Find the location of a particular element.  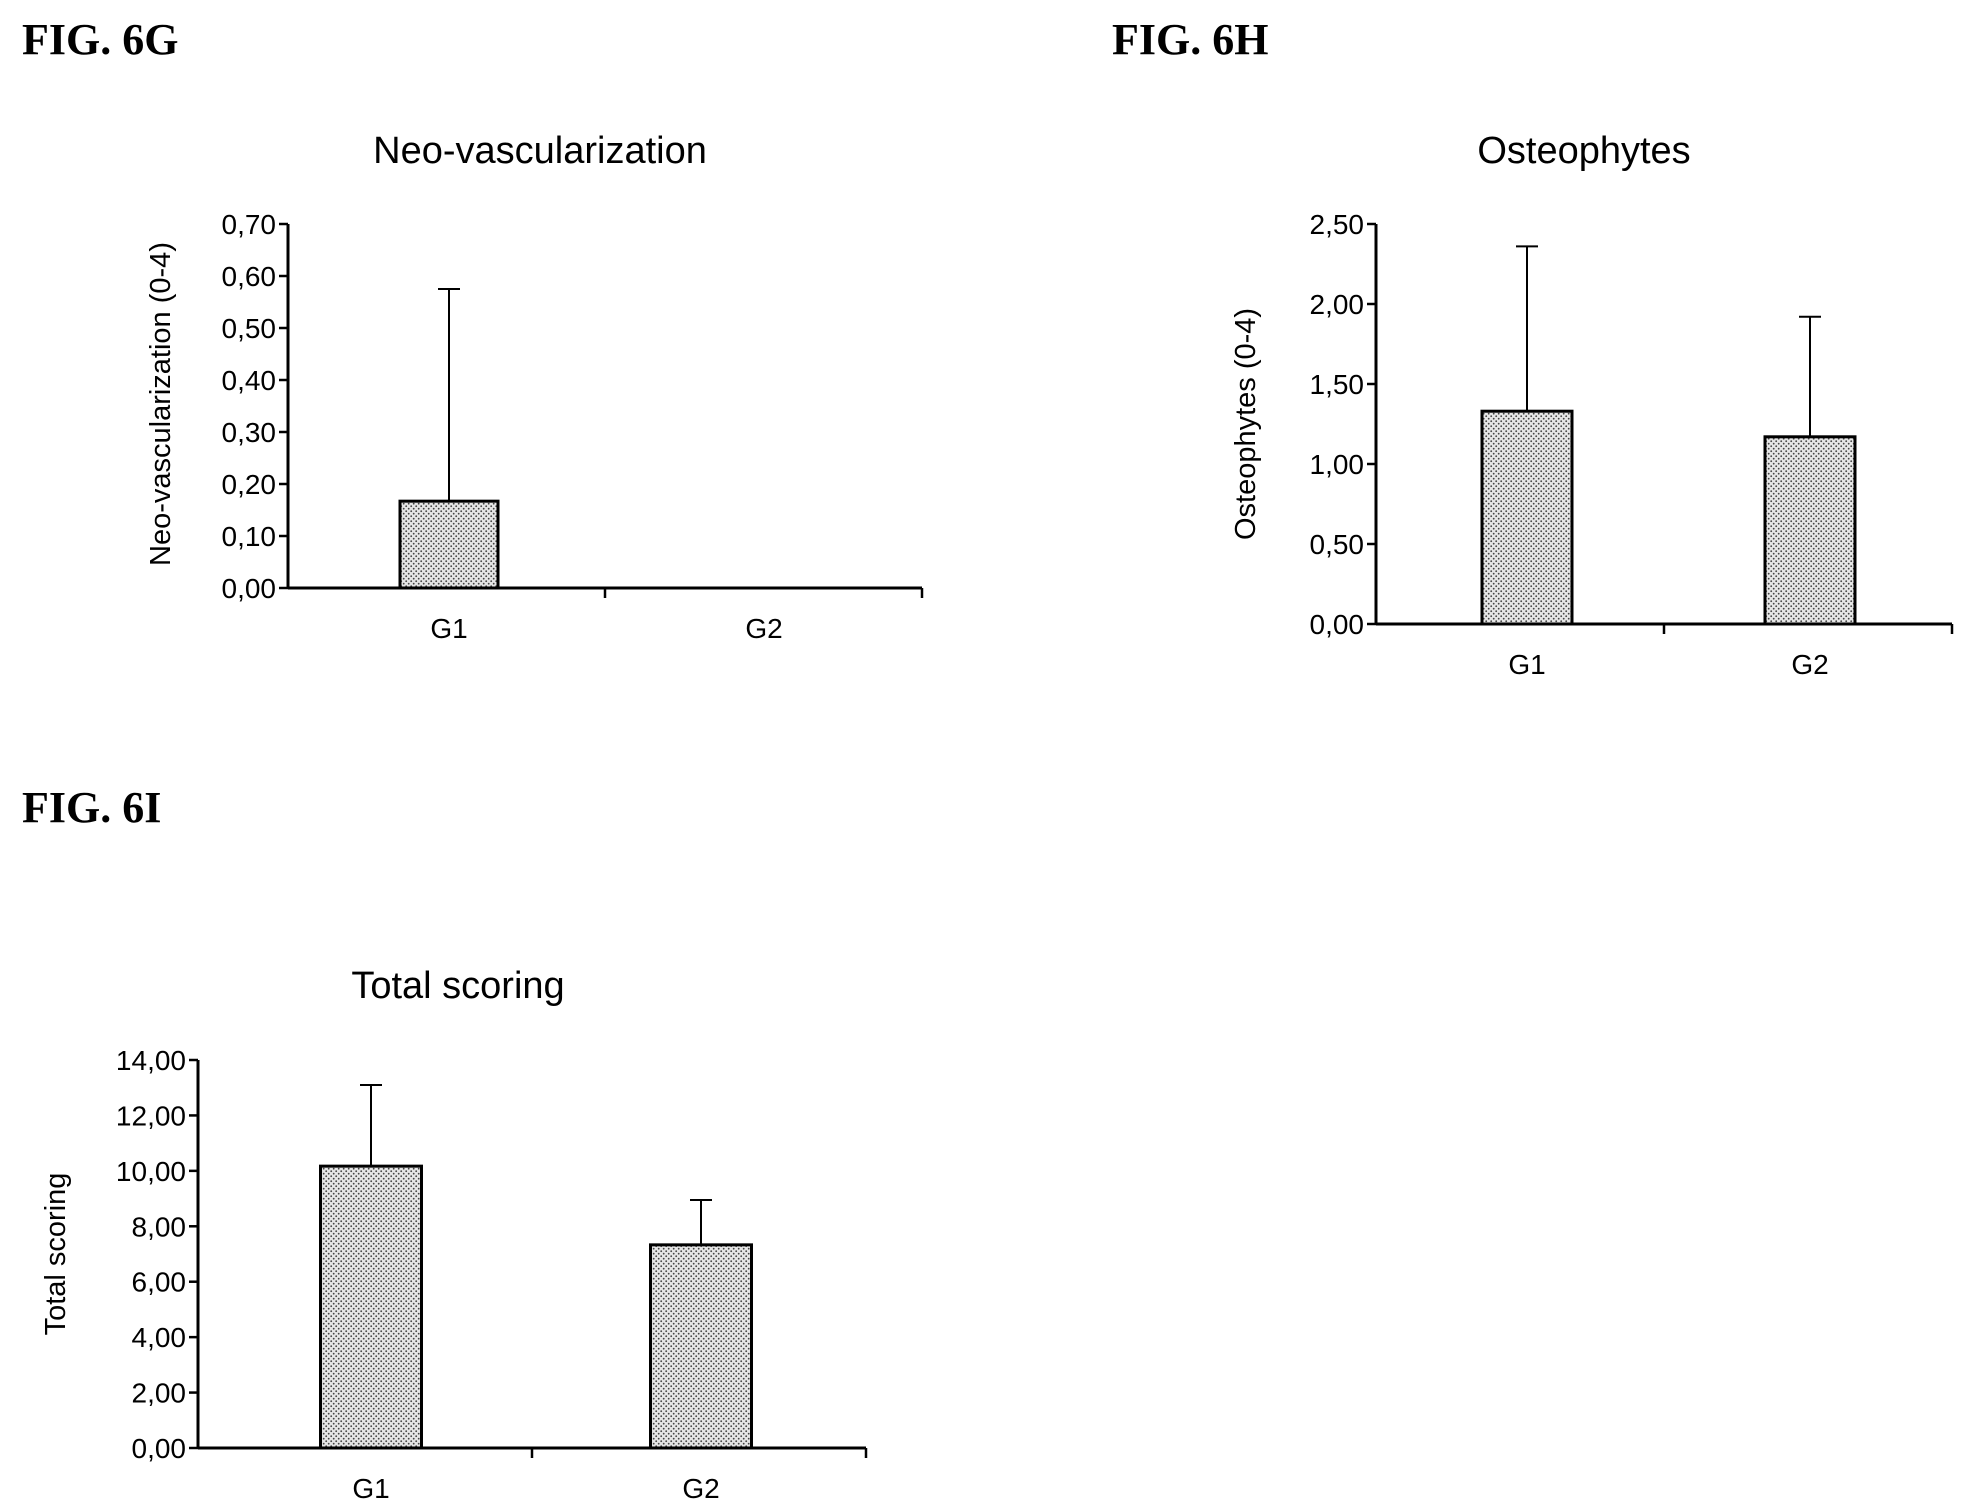

y-tick-label: 12,00 is located at coordinates (151, 1115).